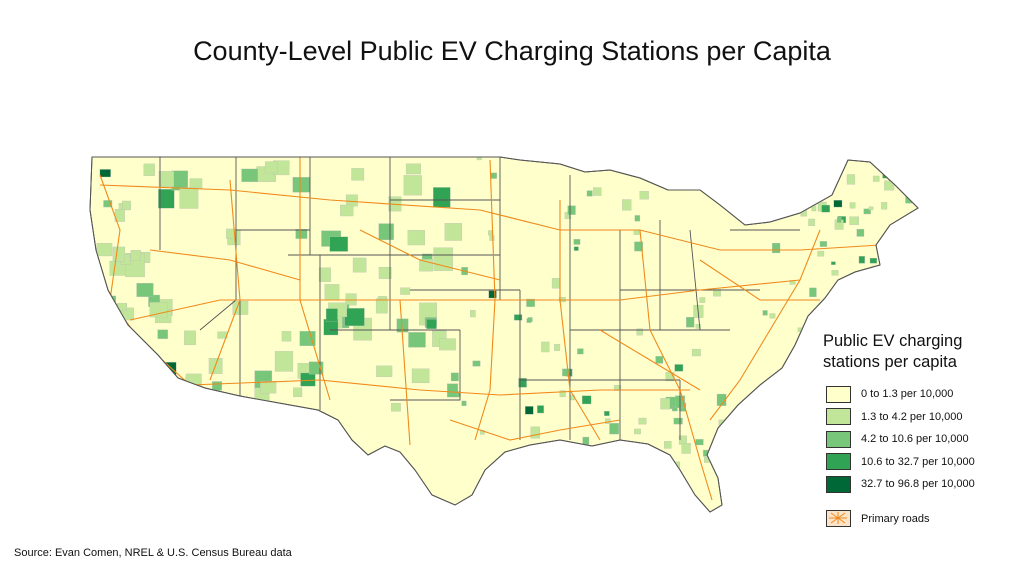 Image resolution: width=1024 pixels, height=576 pixels. What do you see at coordinates (890, 362) in the screenshot?
I see `legend-title-line2: stations per capita` at bounding box center [890, 362].